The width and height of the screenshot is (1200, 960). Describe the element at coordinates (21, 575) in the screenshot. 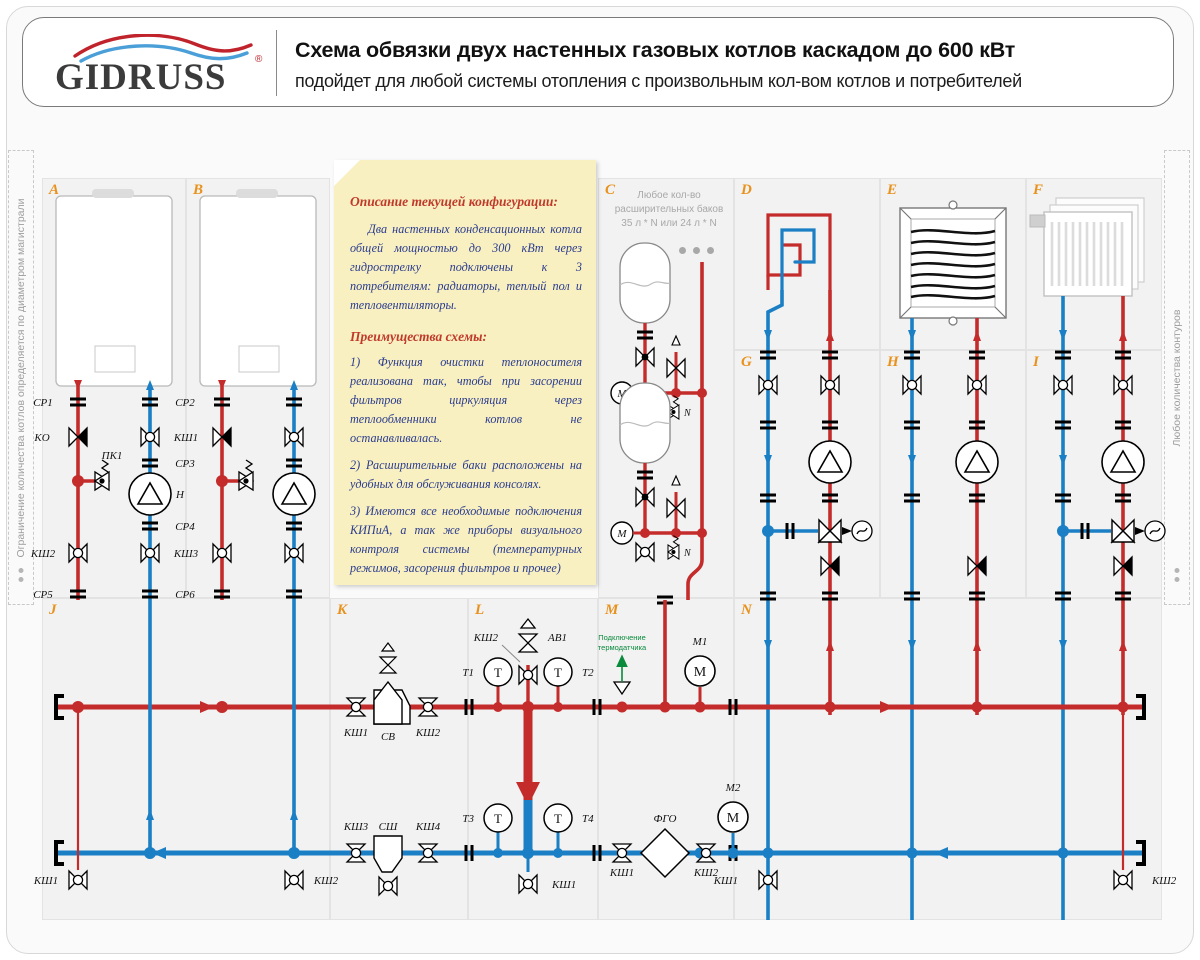

I see `left-rail-dots` at that location.